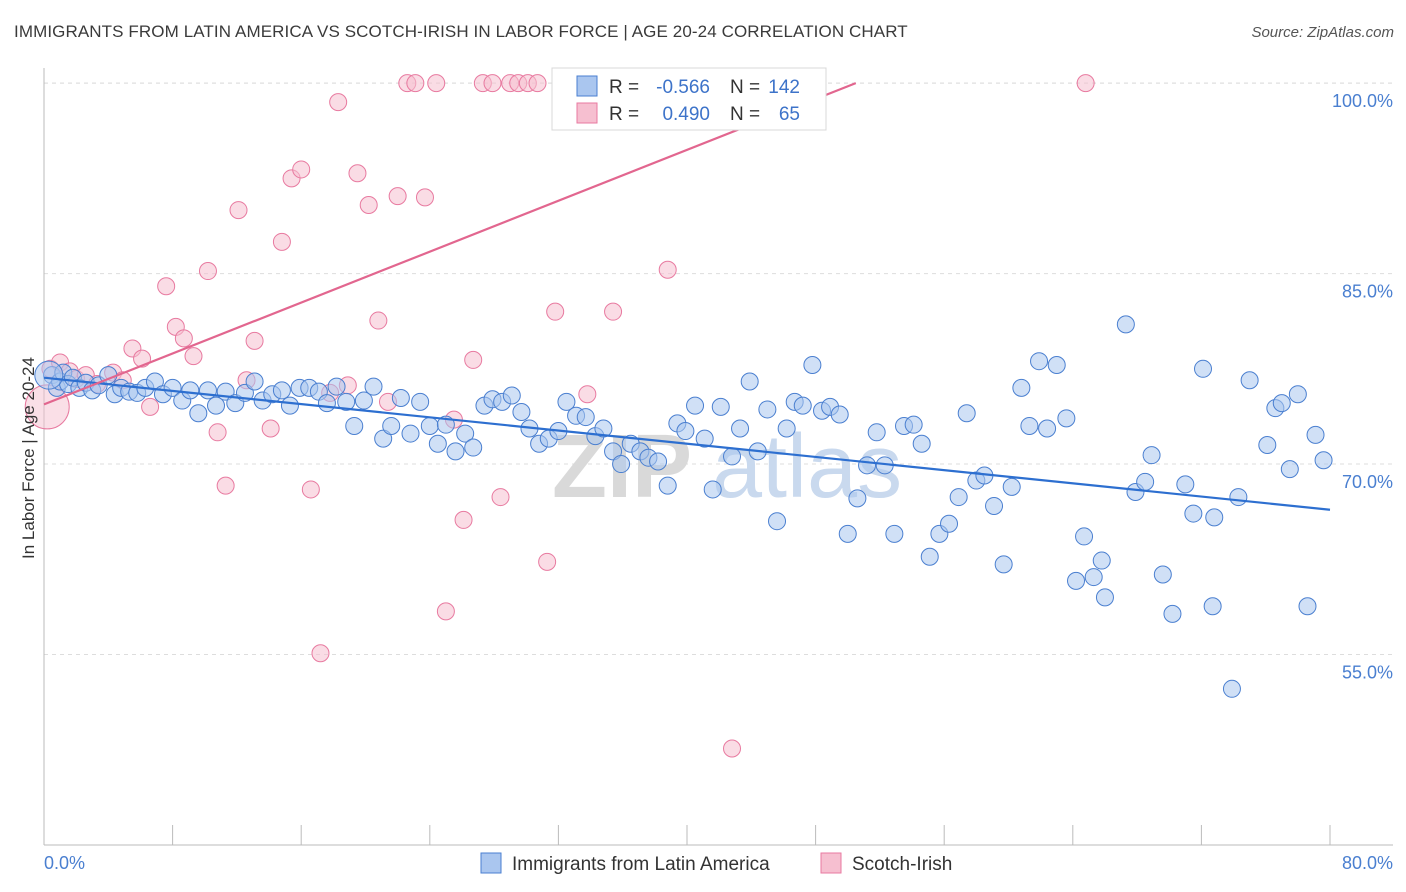 This screenshot has width=1406, height=892. What do you see at coordinates (491, 863) in the screenshot?
I see `legend-swatch-latin-america` at bounding box center [491, 863].